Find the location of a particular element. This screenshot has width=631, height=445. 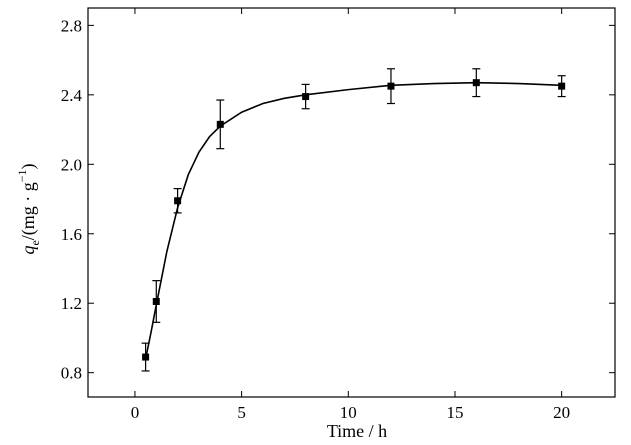

x-tick-label: 0 is located at coordinates (135, 412).